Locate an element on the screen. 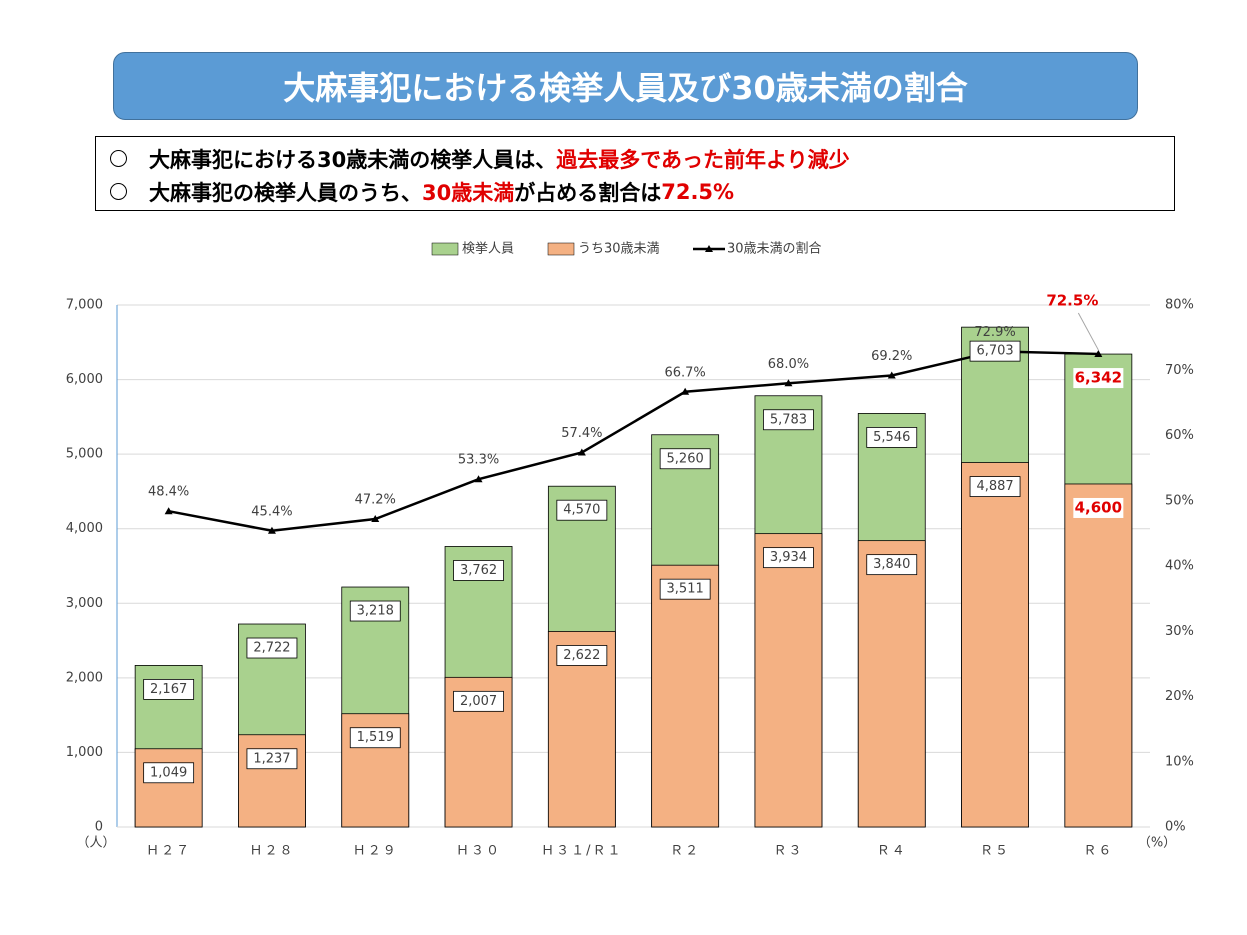  summary-line: 大麻事犯における30歳未満の検挙人員は、 過去最多であった前年より減少 is located at coordinates (642, 158).